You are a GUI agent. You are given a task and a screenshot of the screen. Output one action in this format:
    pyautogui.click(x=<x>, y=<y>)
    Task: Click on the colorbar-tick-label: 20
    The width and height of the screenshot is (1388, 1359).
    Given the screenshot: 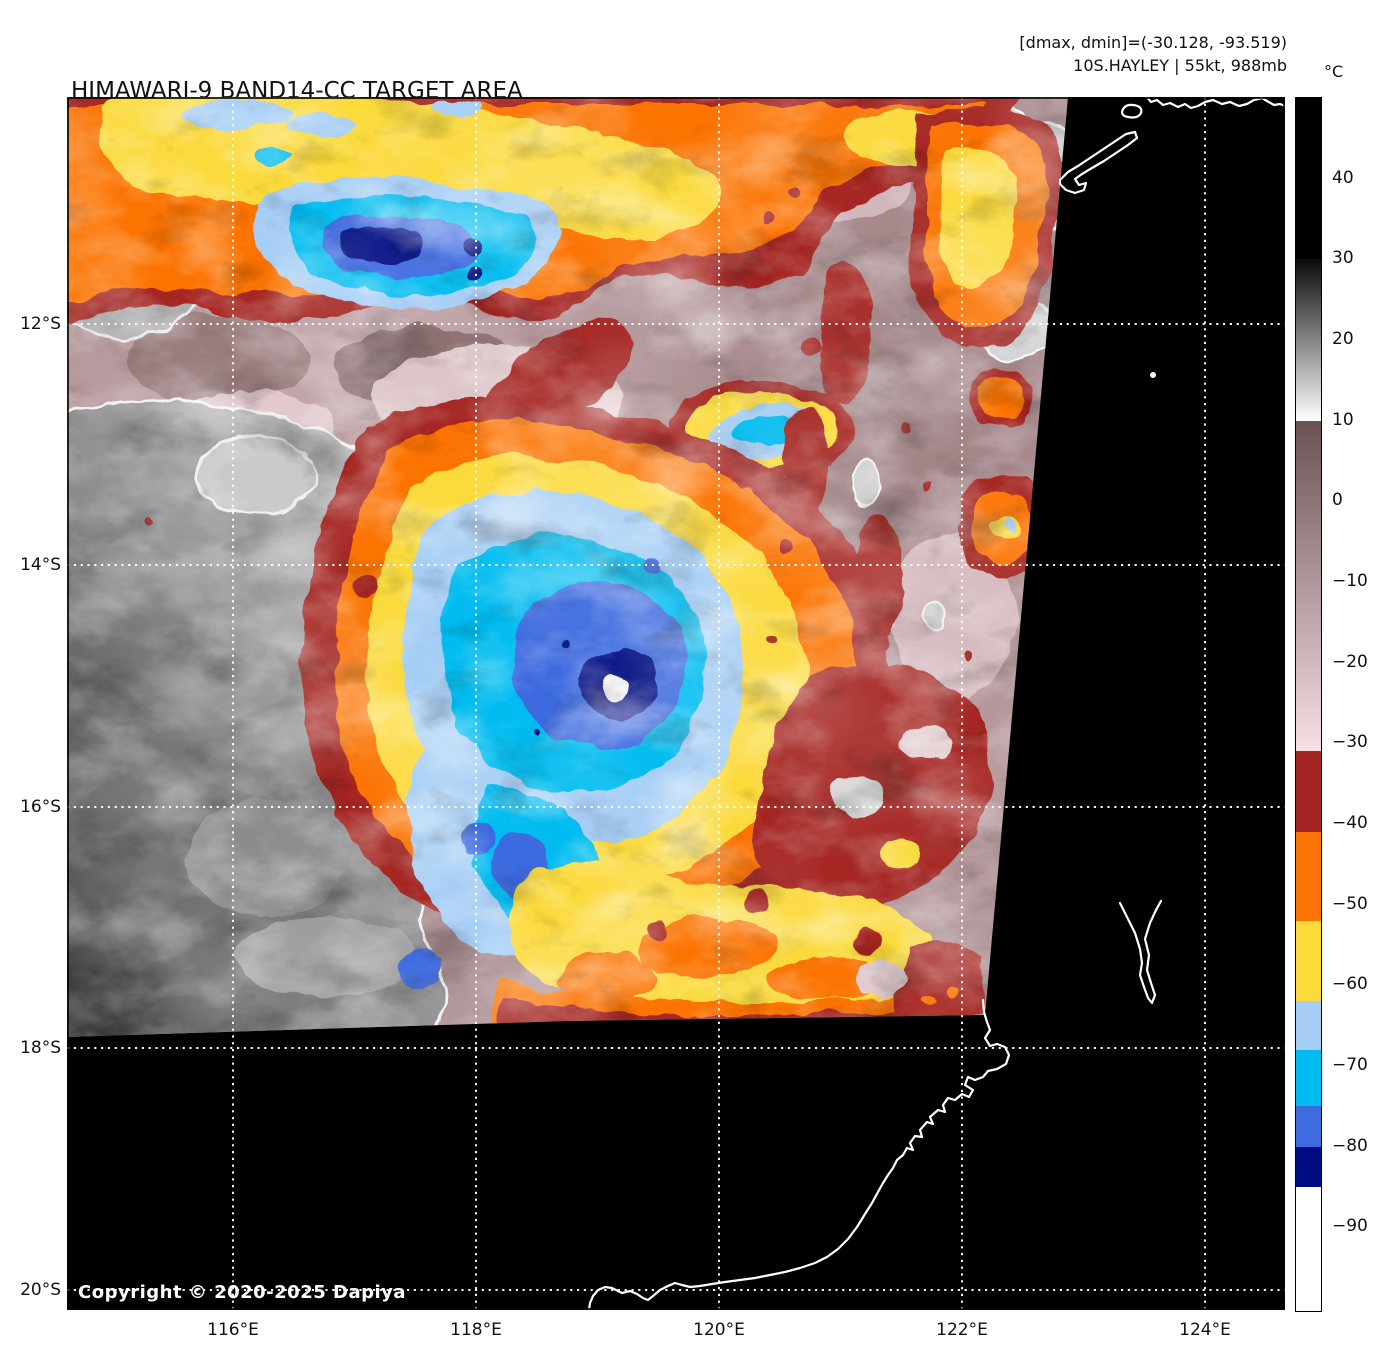 What is the action you would take?
    pyautogui.click(x=1343, y=339)
    